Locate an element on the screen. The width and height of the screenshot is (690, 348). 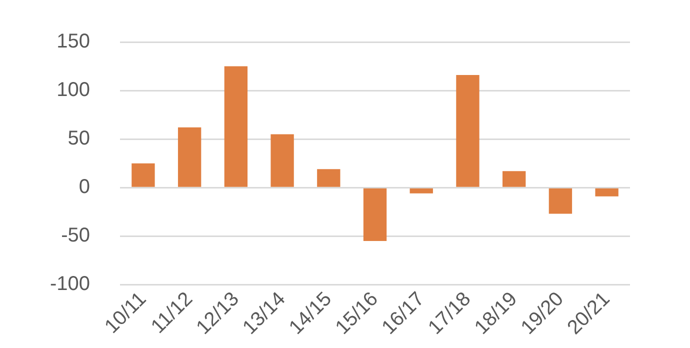
y-tick-label: -100 is located at coordinates (70, 284).